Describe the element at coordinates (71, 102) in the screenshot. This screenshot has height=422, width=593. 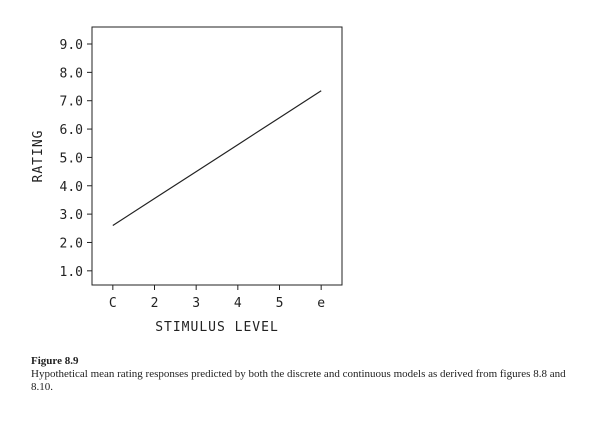
I see `y-tick-label: 7.0` at that location.